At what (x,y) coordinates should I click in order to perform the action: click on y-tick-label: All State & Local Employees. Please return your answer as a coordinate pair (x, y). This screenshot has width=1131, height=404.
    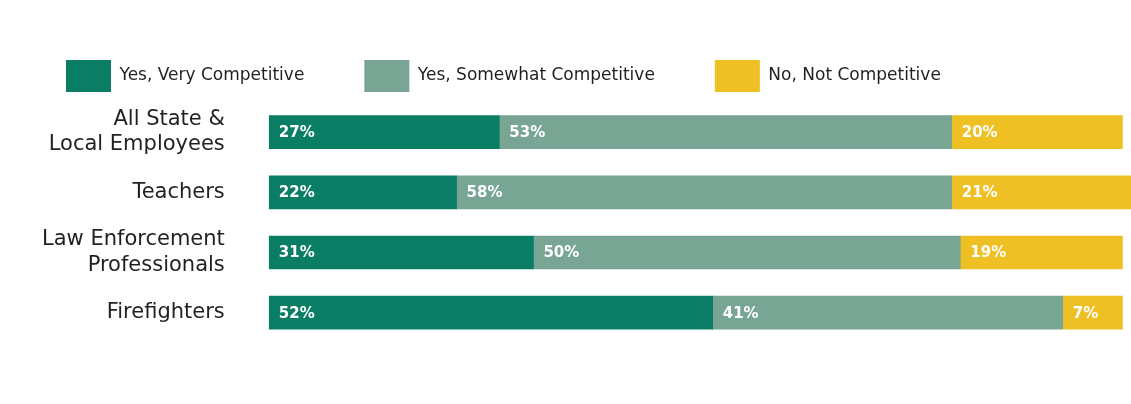
    Looking at the image, I should click on (136, 130).